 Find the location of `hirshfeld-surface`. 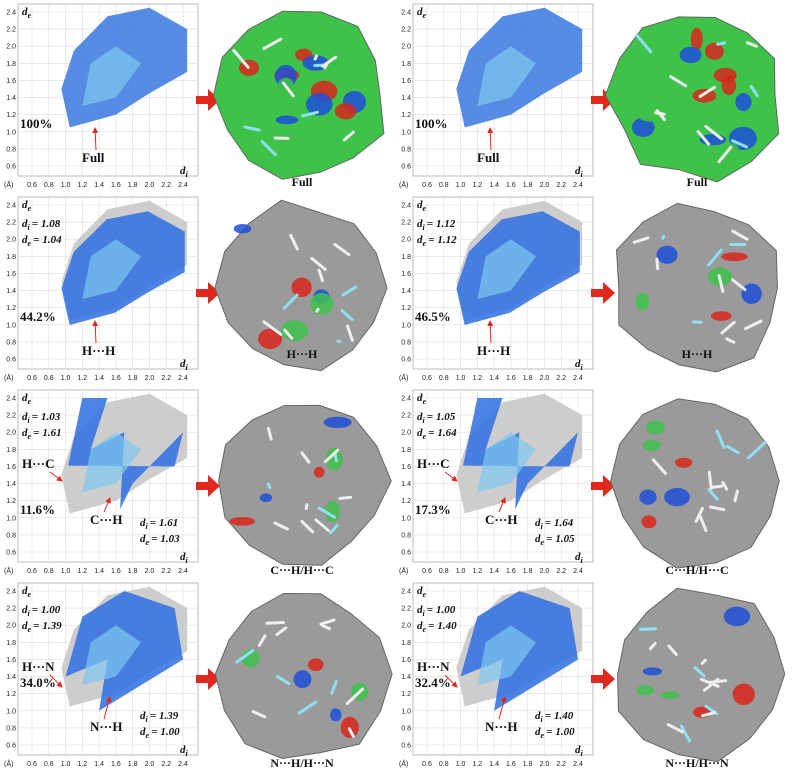

hirshfeld-surface is located at coordinates (305, 485).